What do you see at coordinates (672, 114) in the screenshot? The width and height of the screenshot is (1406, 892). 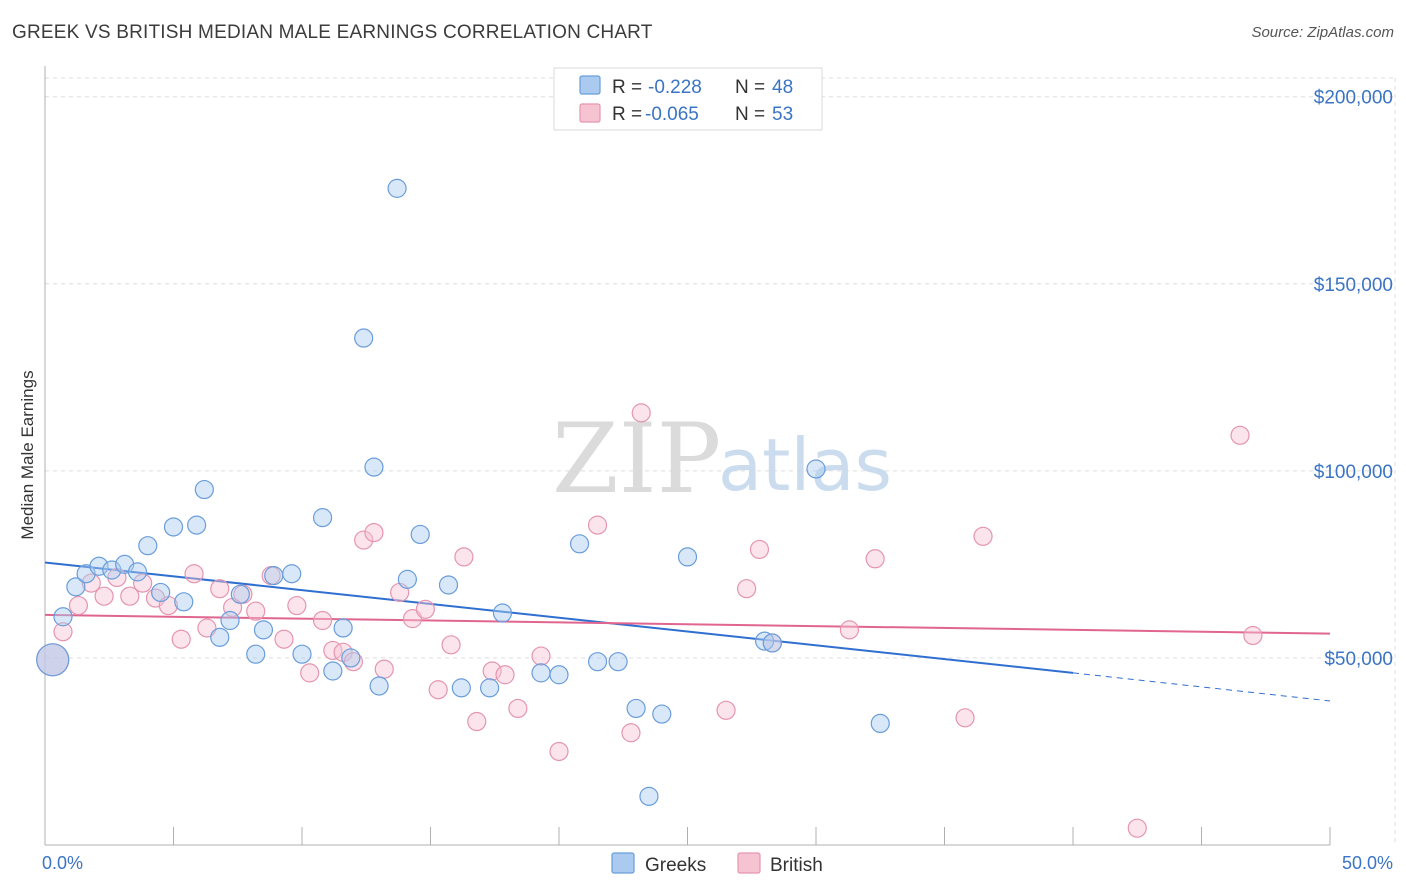 I see `legend-british-r-value: -0.065` at bounding box center [672, 114].